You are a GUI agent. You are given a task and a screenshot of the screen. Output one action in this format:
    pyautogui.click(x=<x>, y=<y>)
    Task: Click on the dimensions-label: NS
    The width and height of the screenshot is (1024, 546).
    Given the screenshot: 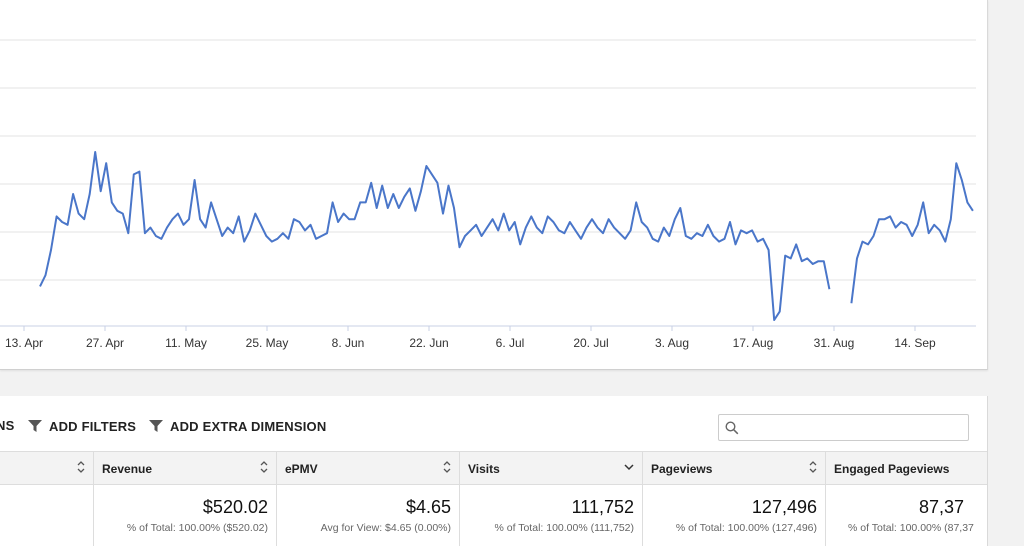 What is the action you would take?
    pyautogui.click(x=7, y=425)
    